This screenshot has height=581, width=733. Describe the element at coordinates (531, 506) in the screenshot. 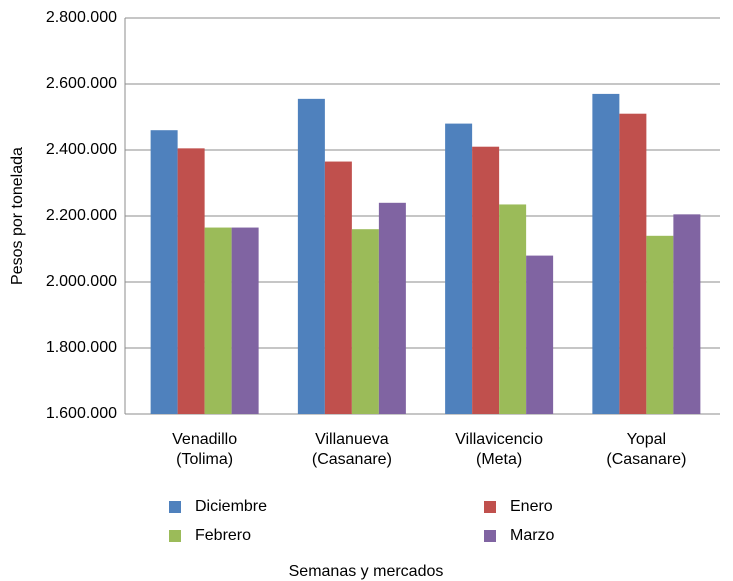

I see `legend-label: Enero` at that location.